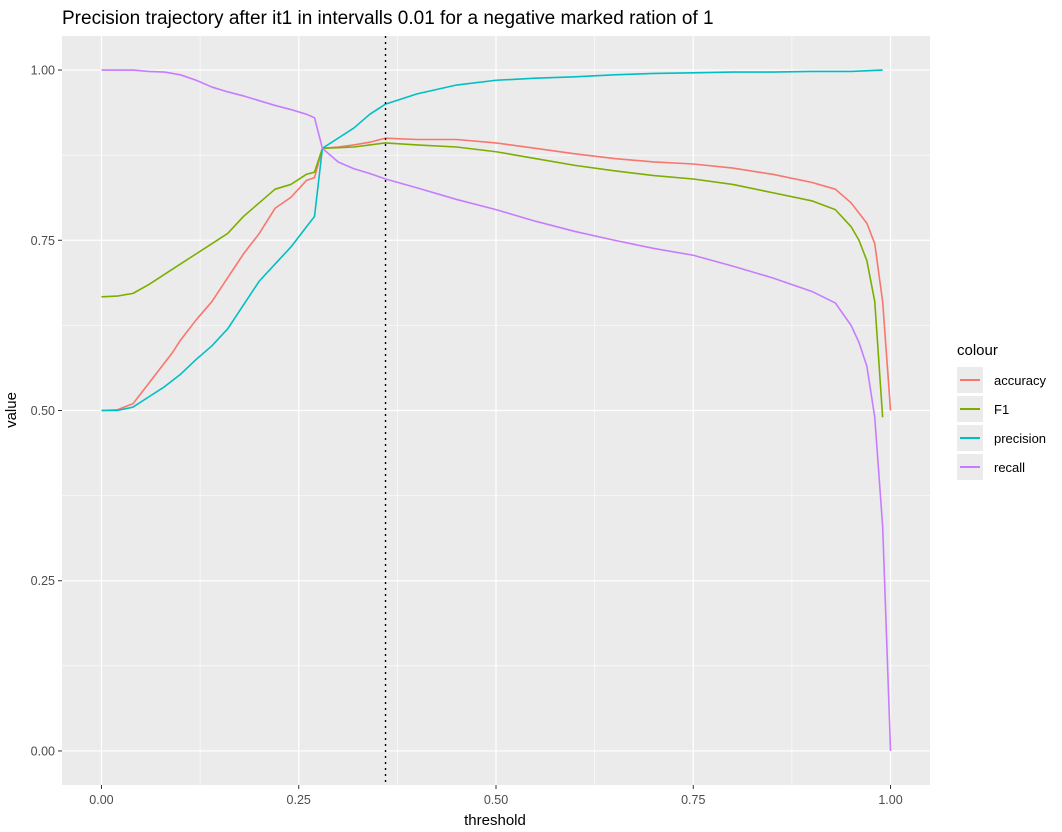  I want to click on x-tick-label: 0.00, so click(101, 800).